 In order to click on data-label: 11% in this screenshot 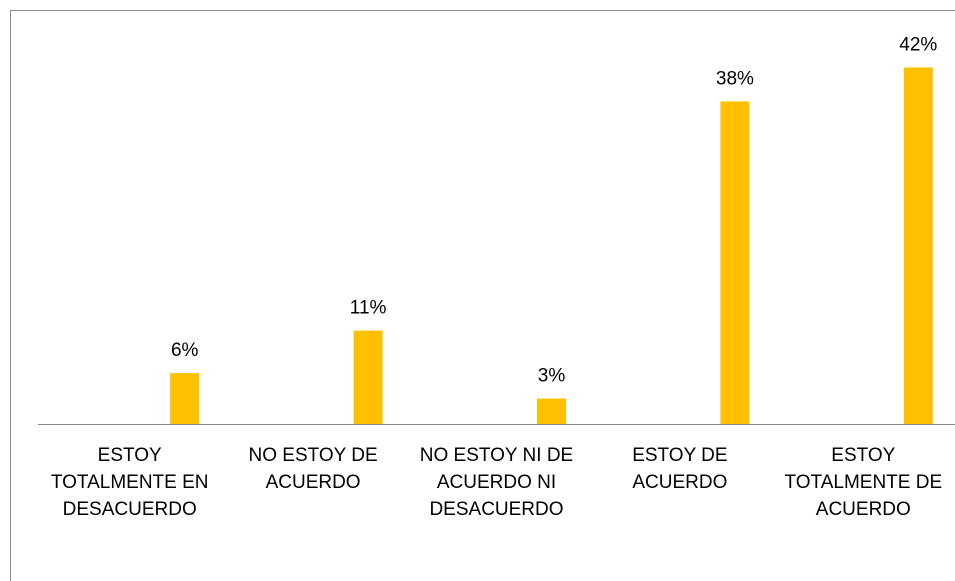, I will do `click(368, 308)`.